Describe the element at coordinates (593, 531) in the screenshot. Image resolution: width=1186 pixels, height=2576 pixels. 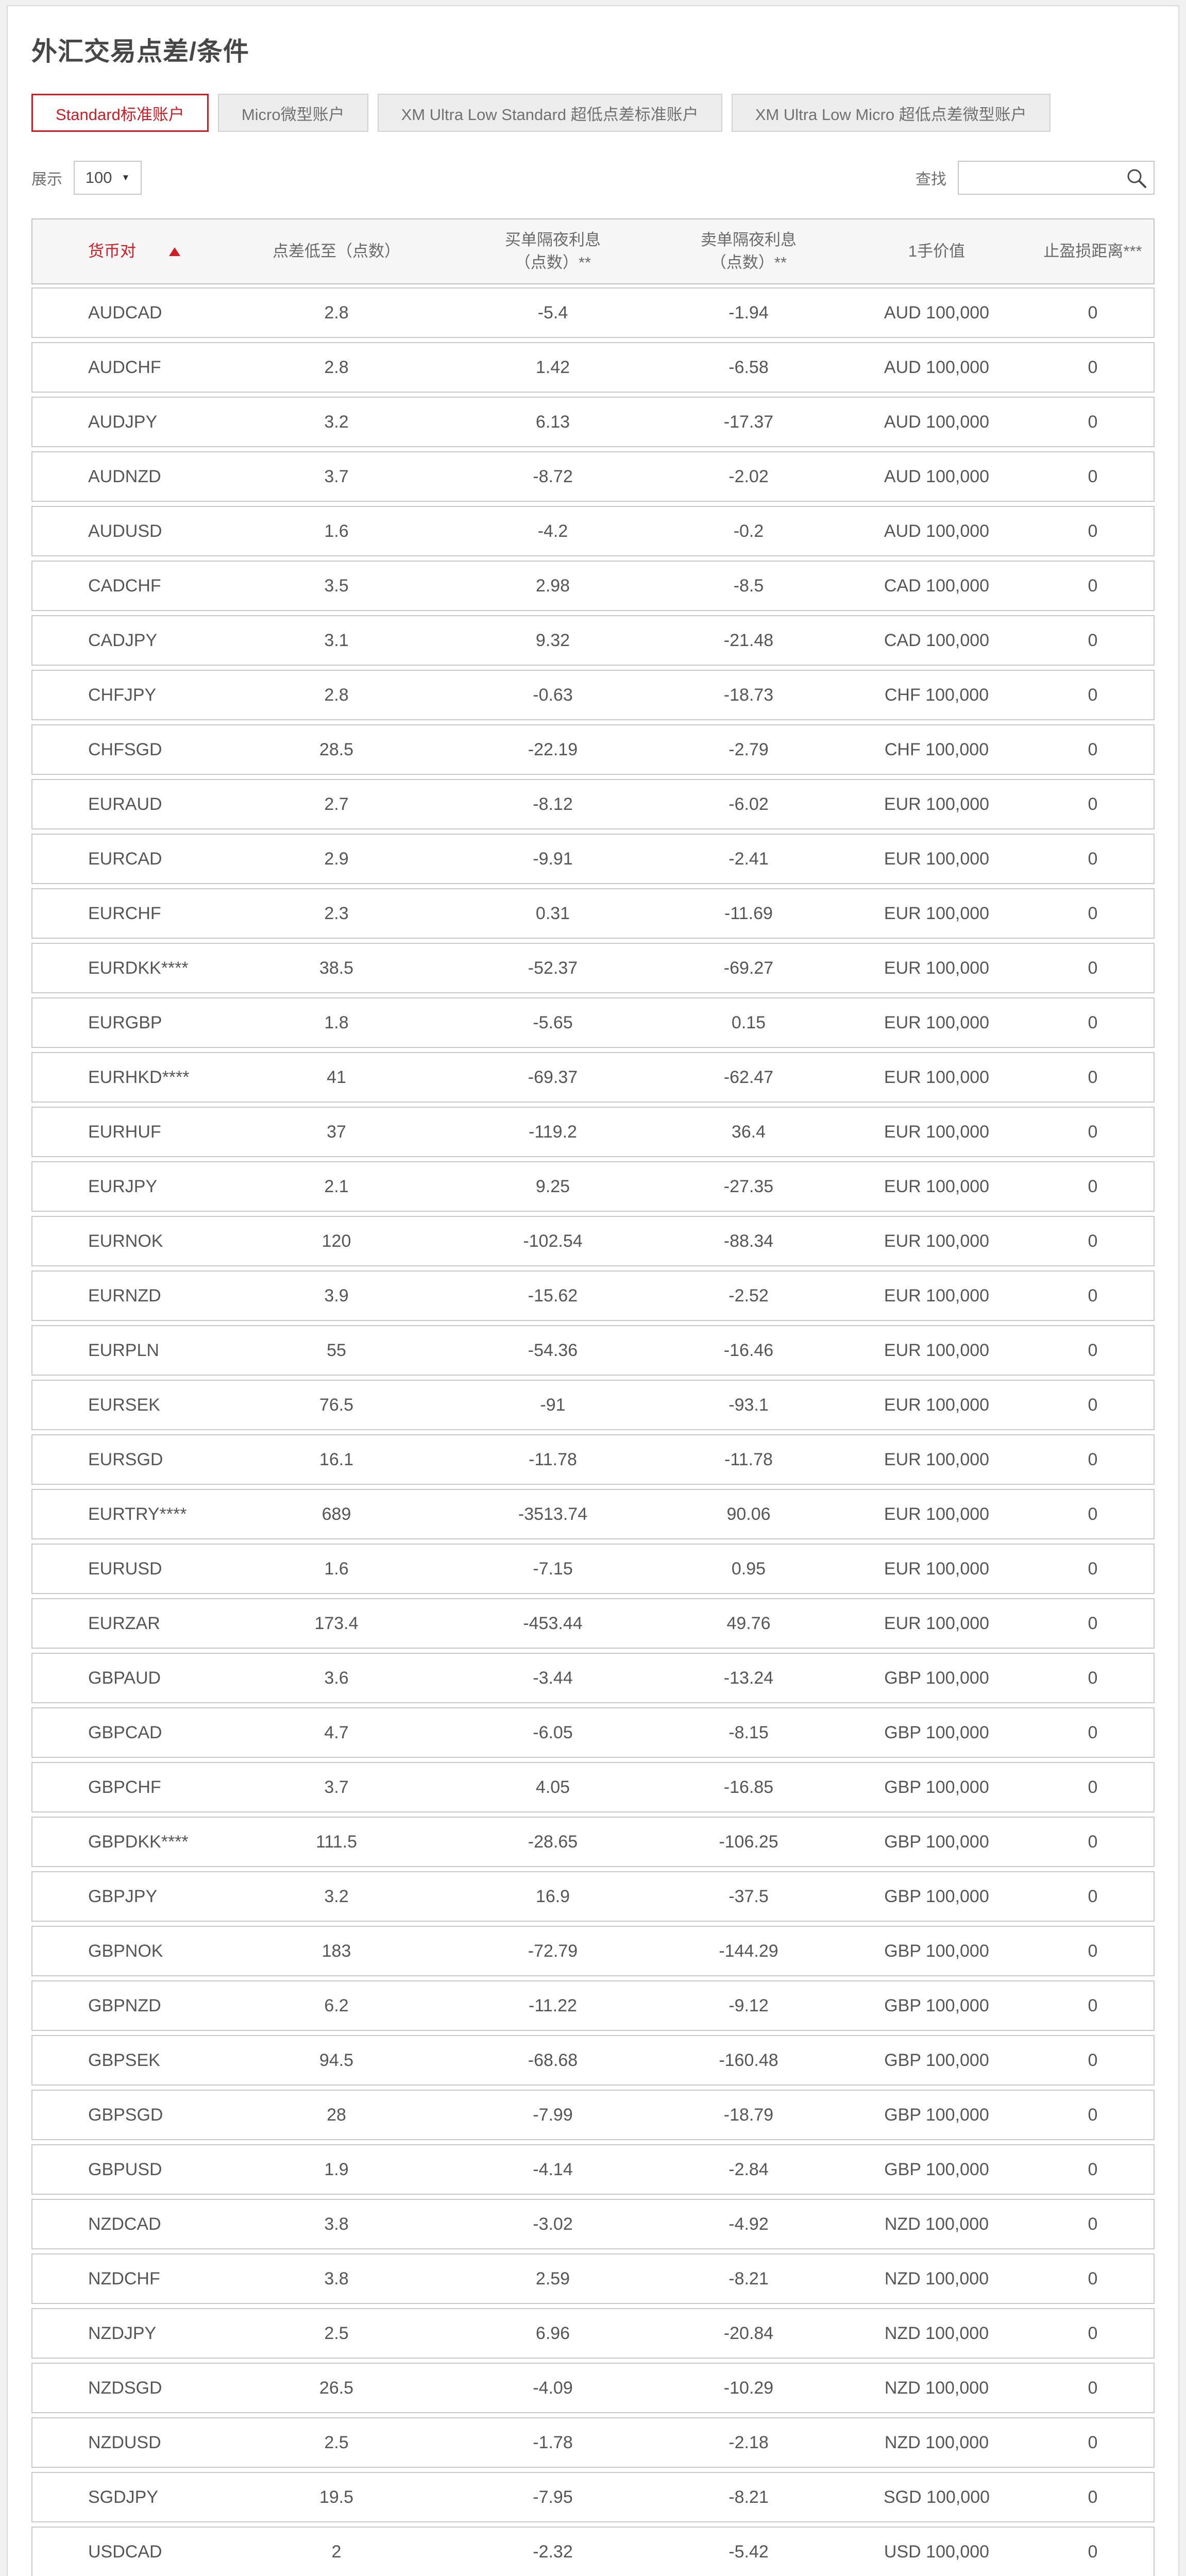
I see `table-row: AUDUSD 1.6 -4.2 -0.2 AUD 100,000 0` at that location.